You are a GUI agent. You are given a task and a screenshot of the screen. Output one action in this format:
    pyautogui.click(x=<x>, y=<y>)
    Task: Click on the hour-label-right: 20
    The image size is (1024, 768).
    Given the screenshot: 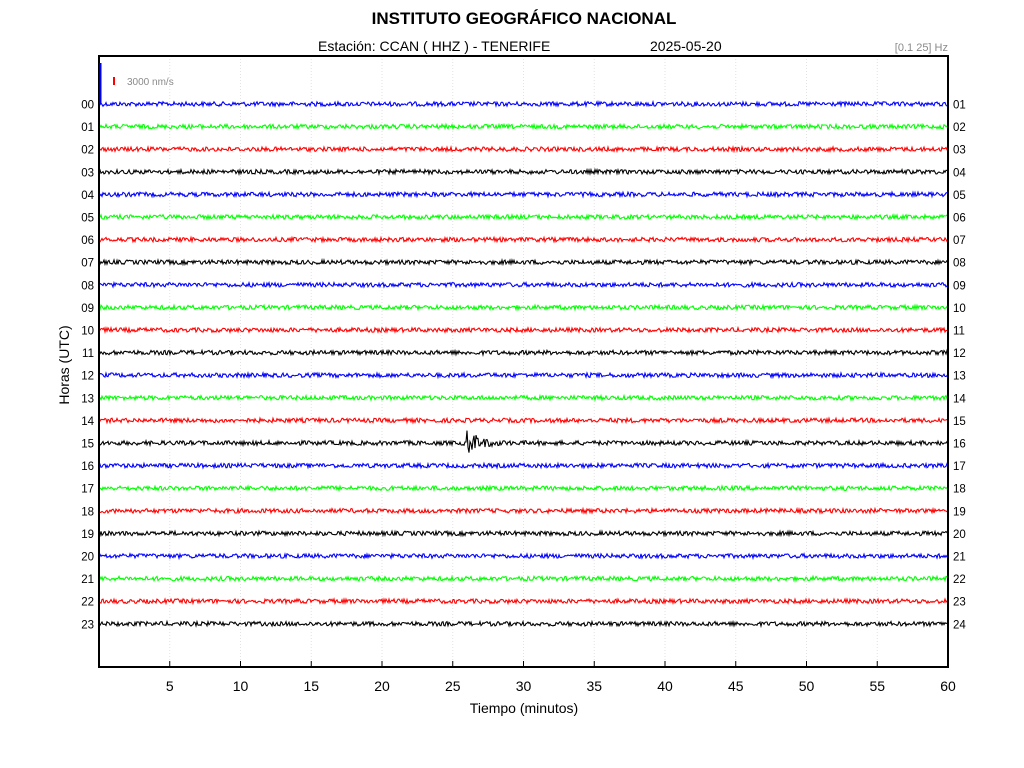 What is the action you would take?
    pyautogui.click(x=959, y=535)
    